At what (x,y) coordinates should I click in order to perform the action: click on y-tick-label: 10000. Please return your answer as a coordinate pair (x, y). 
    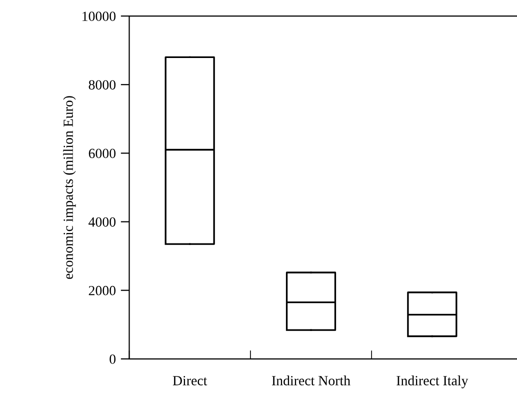
    Looking at the image, I should click on (99, 16).